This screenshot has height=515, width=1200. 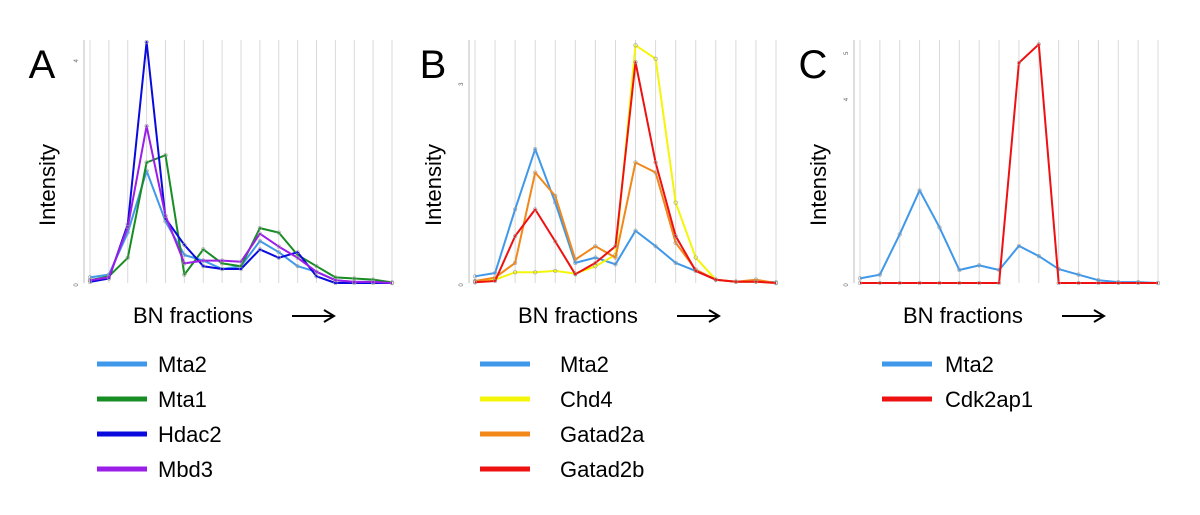 What do you see at coordinates (1009, 163) in the screenshot?
I see `series-line-cdk2ap1` at bounding box center [1009, 163].